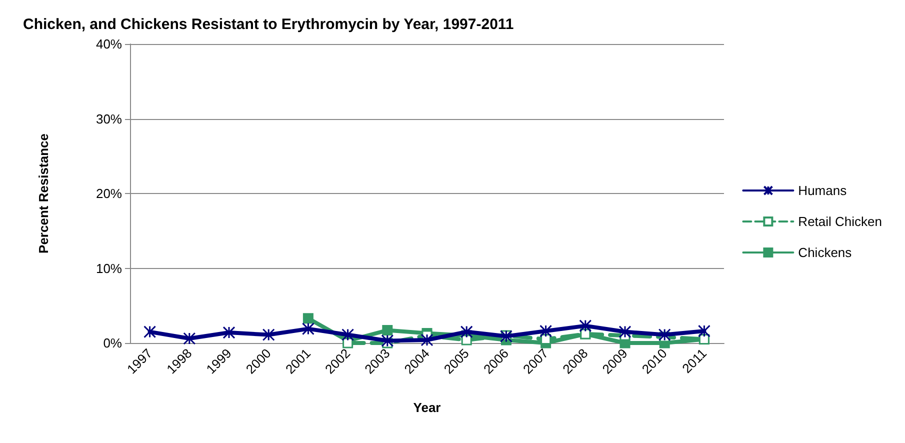  I want to click on y-tick-label: 30%, so click(109, 118).